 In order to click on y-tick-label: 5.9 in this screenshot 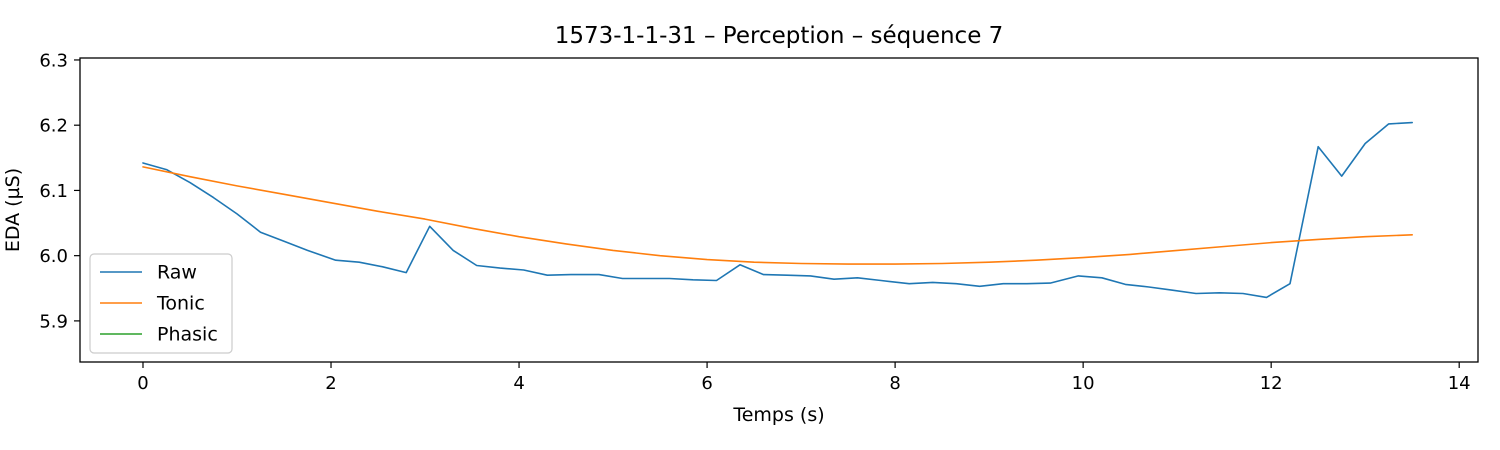, I will do `click(53, 321)`.